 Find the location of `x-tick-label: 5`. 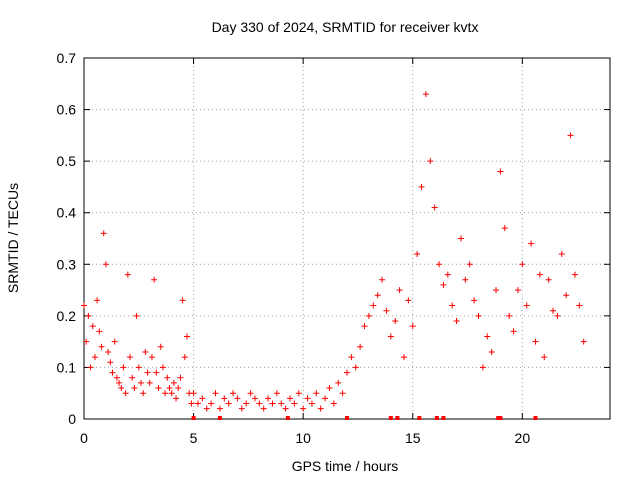

x-tick-label: 5 is located at coordinates (194, 438).